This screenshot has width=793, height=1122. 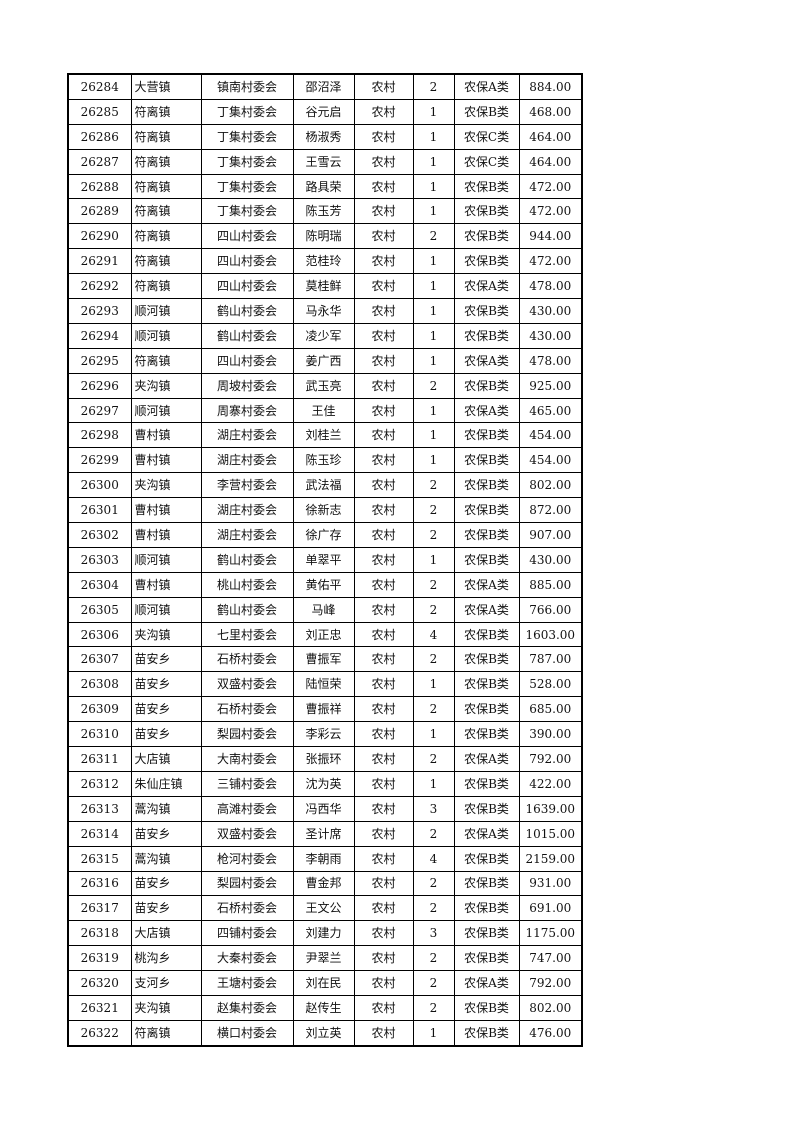 I want to click on record-id-cell: 26285, so click(x=99, y=111).